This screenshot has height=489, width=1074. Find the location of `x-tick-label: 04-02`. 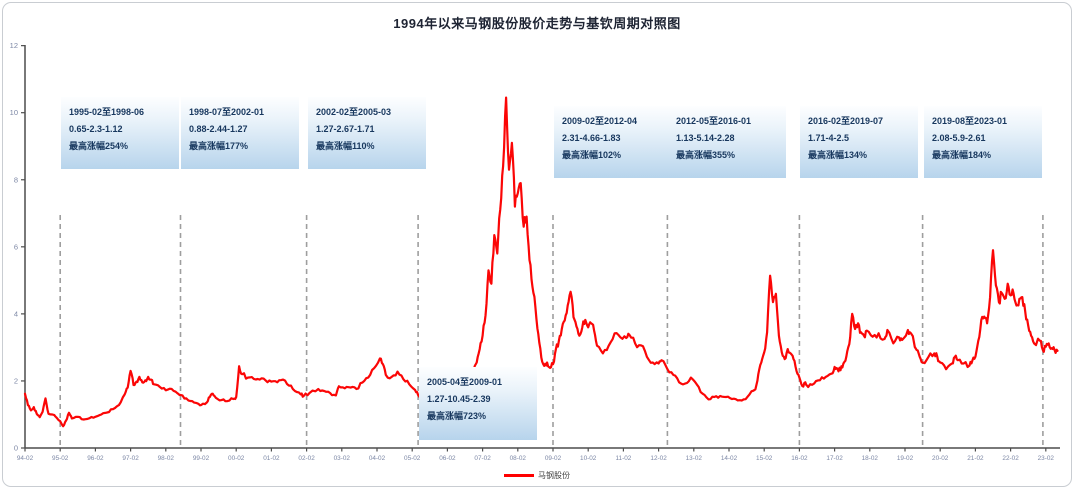

x-tick-label: 04-02 is located at coordinates (377, 458).